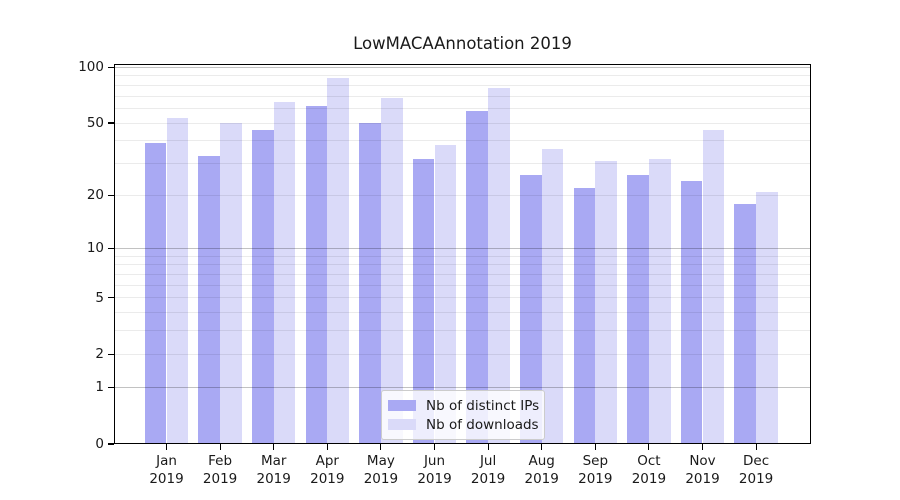 The image size is (900, 500). Describe the element at coordinates (166, 470) in the screenshot. I see `x-tick-label: Jan 2019` at that location.